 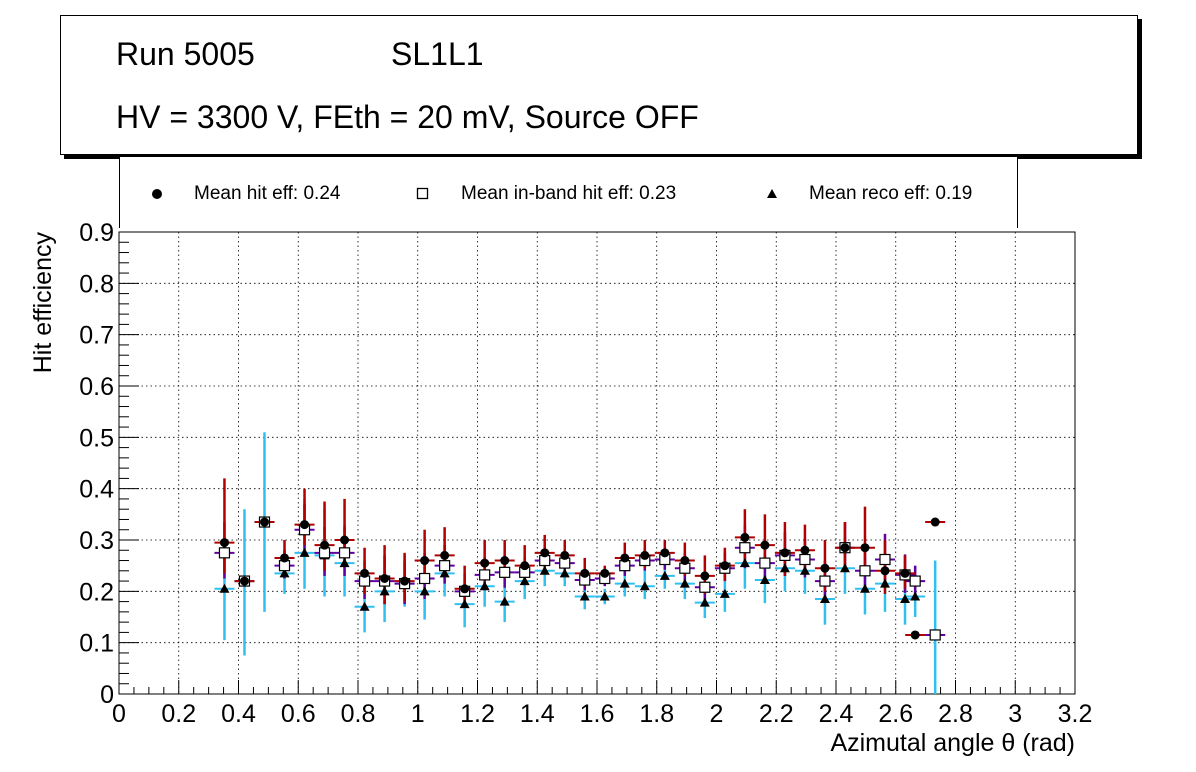 What do you see at coordinates (157, 194) in the screenshot?
I see `legend-marker-filled-circle` at bounding box center [157, 194].